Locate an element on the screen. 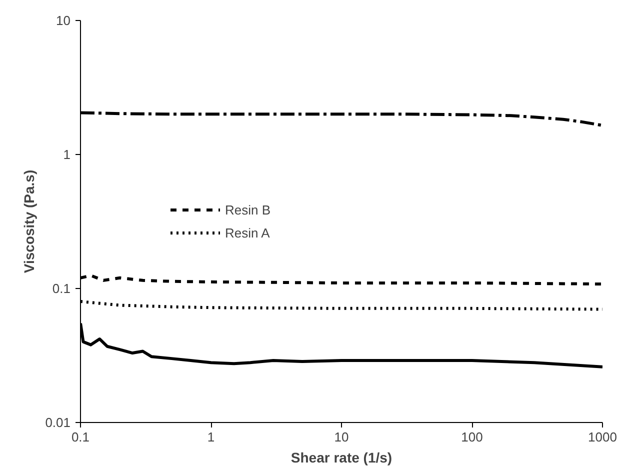  x-tick-label: 100 is located at coordinates (472, 437).